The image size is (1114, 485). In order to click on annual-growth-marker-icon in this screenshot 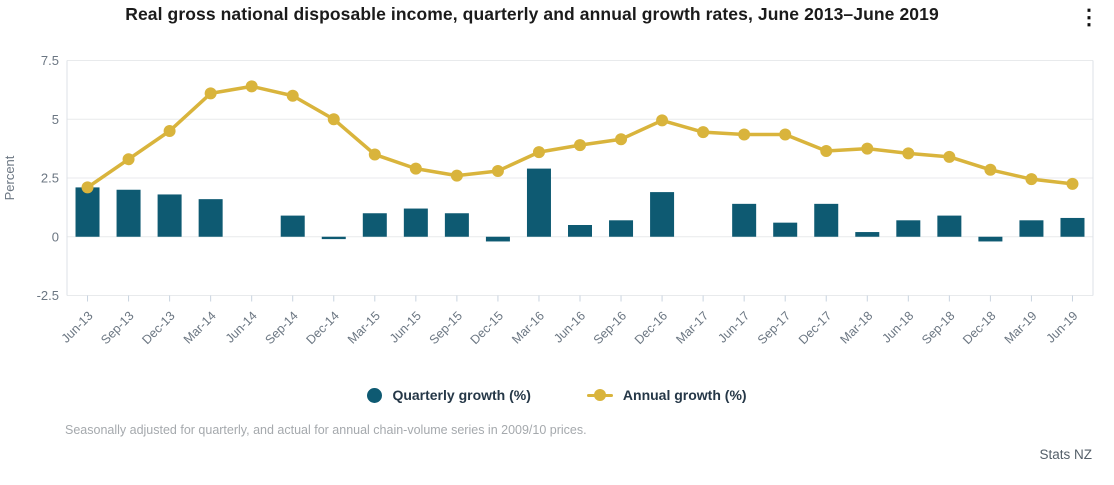, I will do `click(599, 395)`.